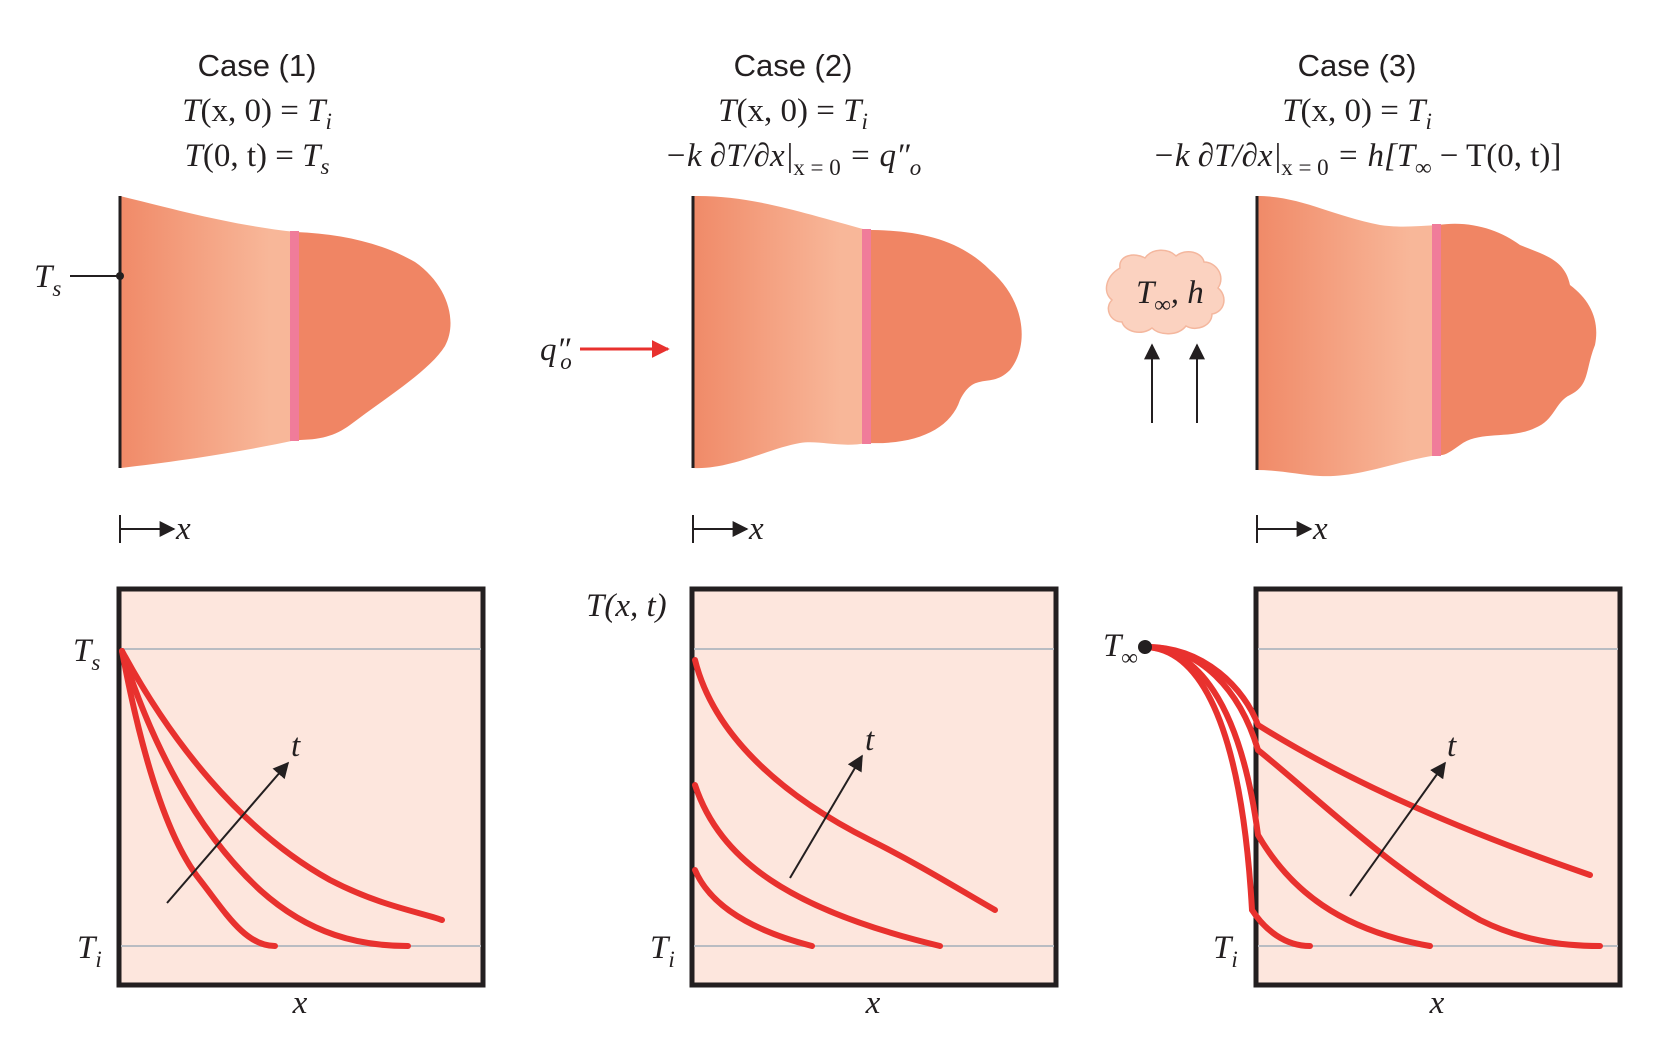 The height and width of the screenshot is (1040, 1665). Describe the element at coordinates (793, 159) in the screenshot. I see `case-2-boundary-condition: −k ∂T/∂x|x = 0 = q″o` at that location.